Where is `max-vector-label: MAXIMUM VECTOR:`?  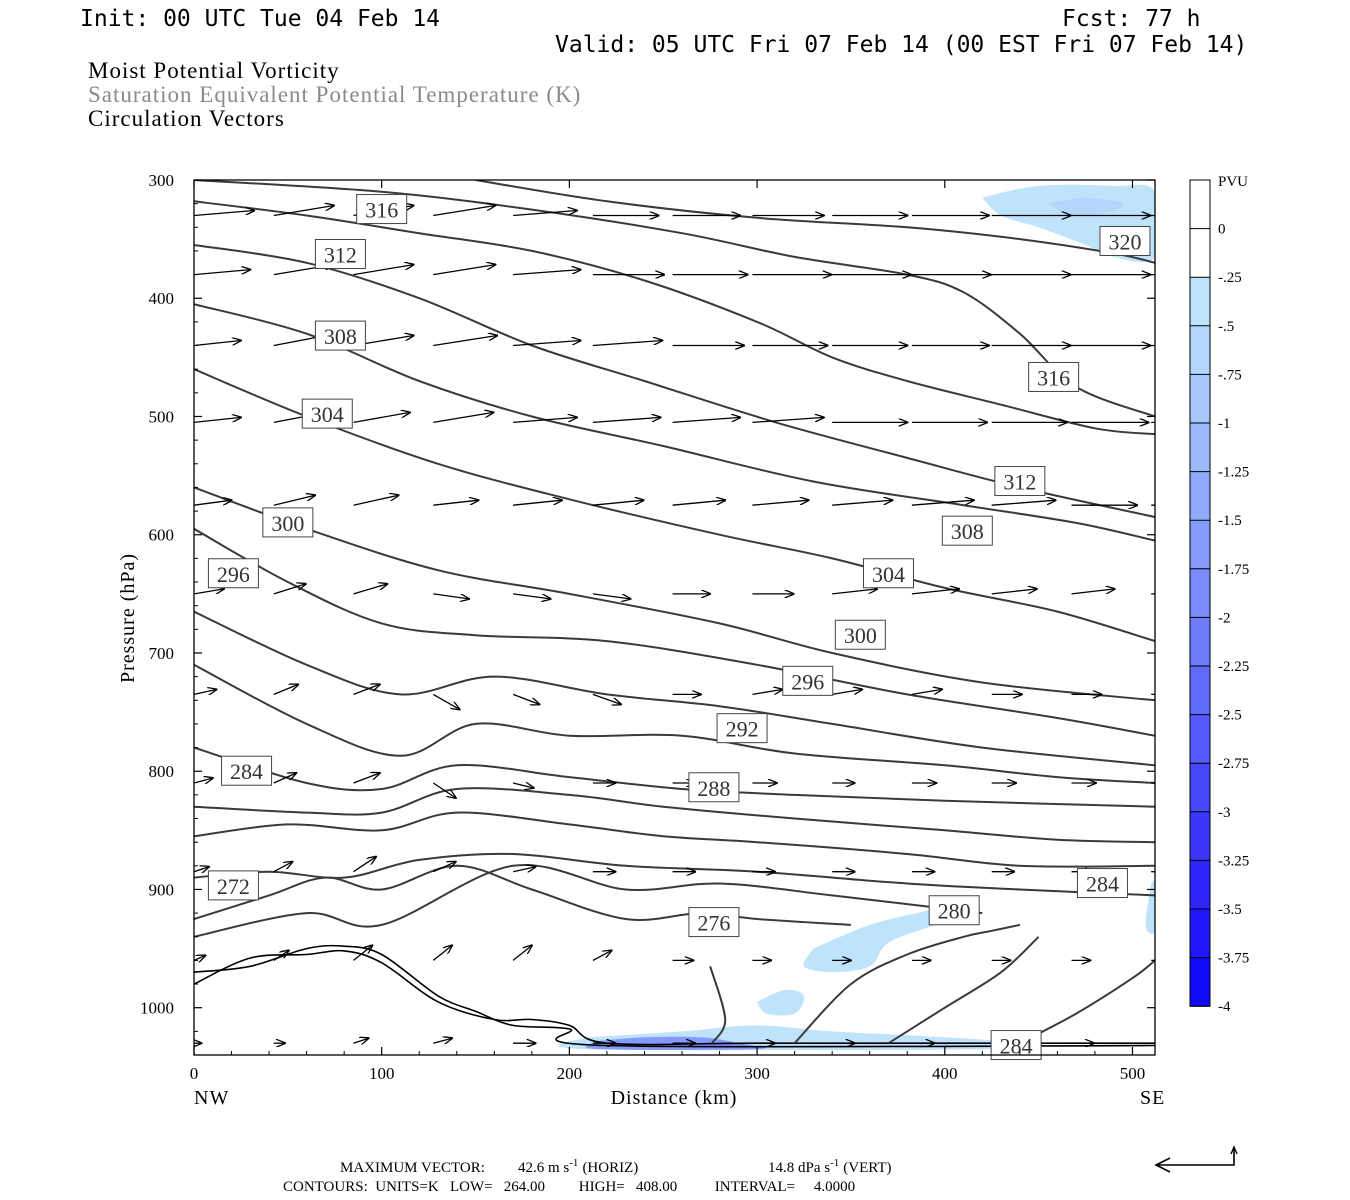
max-vector-label: MAXIMUM VECTOR: is located at coordinates (412, 1168).